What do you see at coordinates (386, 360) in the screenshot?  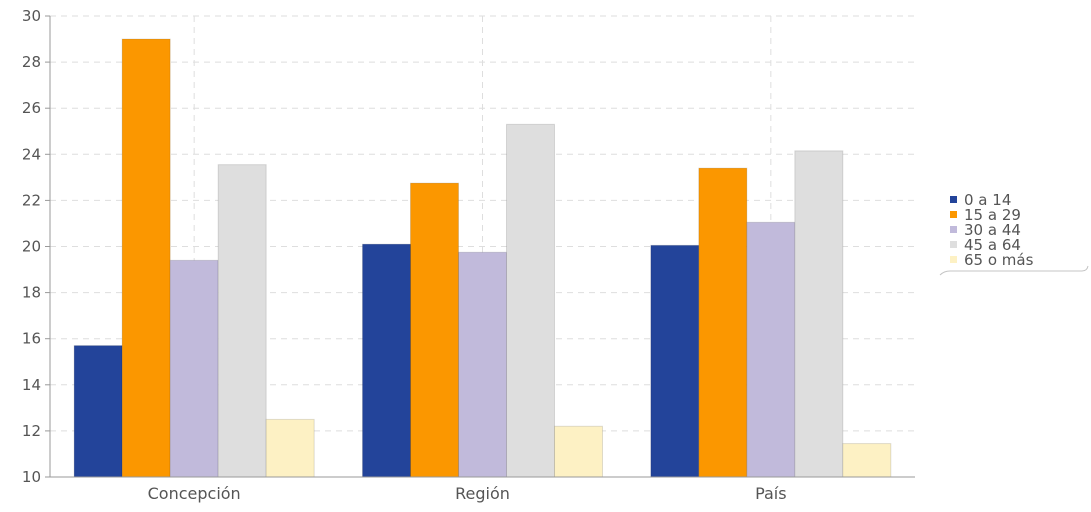 I see `bar-0-a-14-región` at bounding box center [386, 360].